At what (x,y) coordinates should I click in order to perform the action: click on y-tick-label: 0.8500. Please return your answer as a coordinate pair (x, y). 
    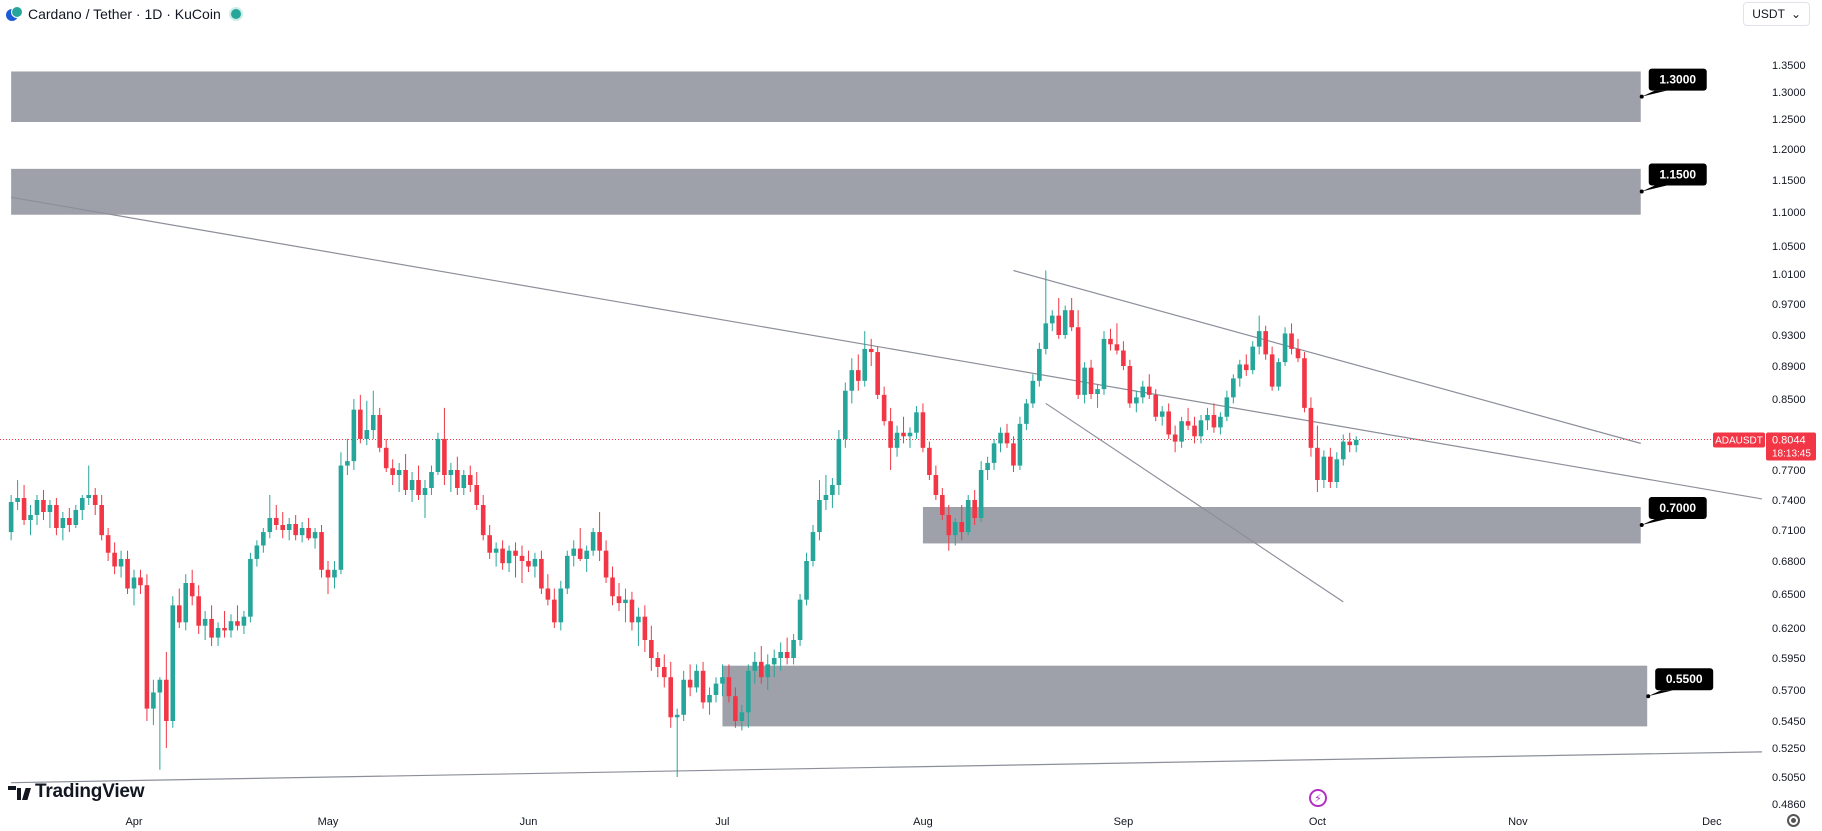
    Looking at the image, I should click on (1789, 400).